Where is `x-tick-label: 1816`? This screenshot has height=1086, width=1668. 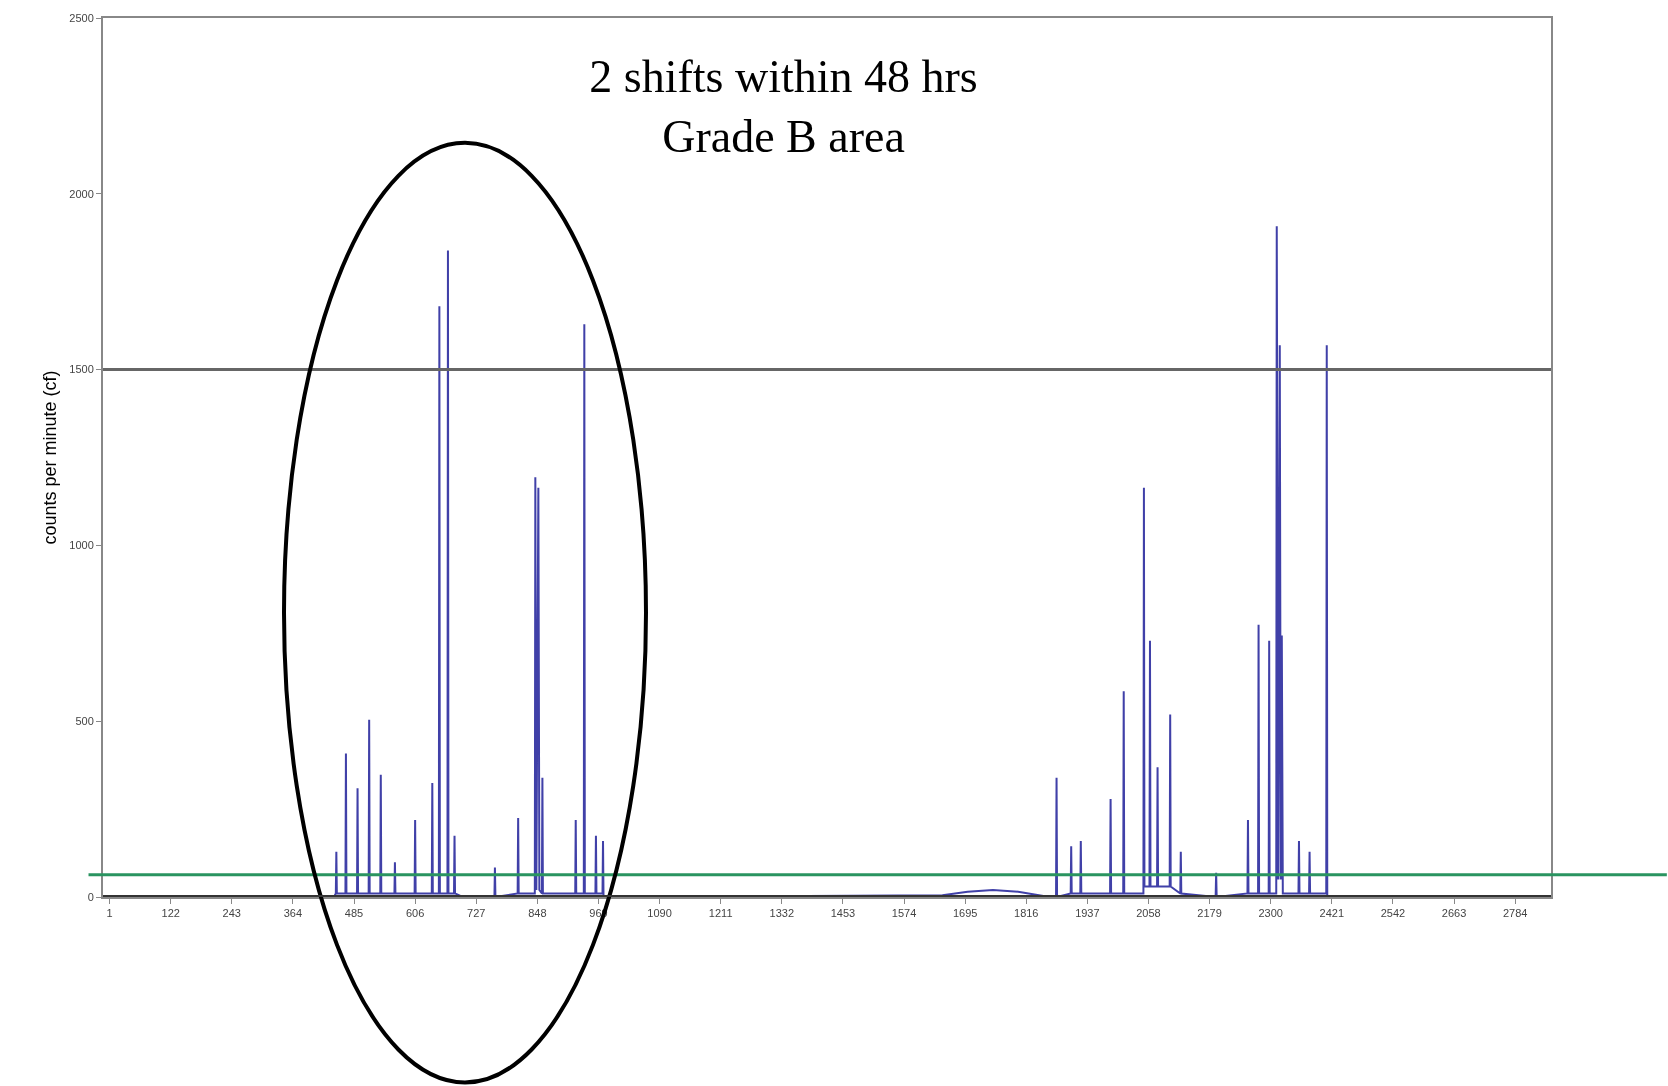 x-tick-label: 1816 is located at coordinates (1026, 913).